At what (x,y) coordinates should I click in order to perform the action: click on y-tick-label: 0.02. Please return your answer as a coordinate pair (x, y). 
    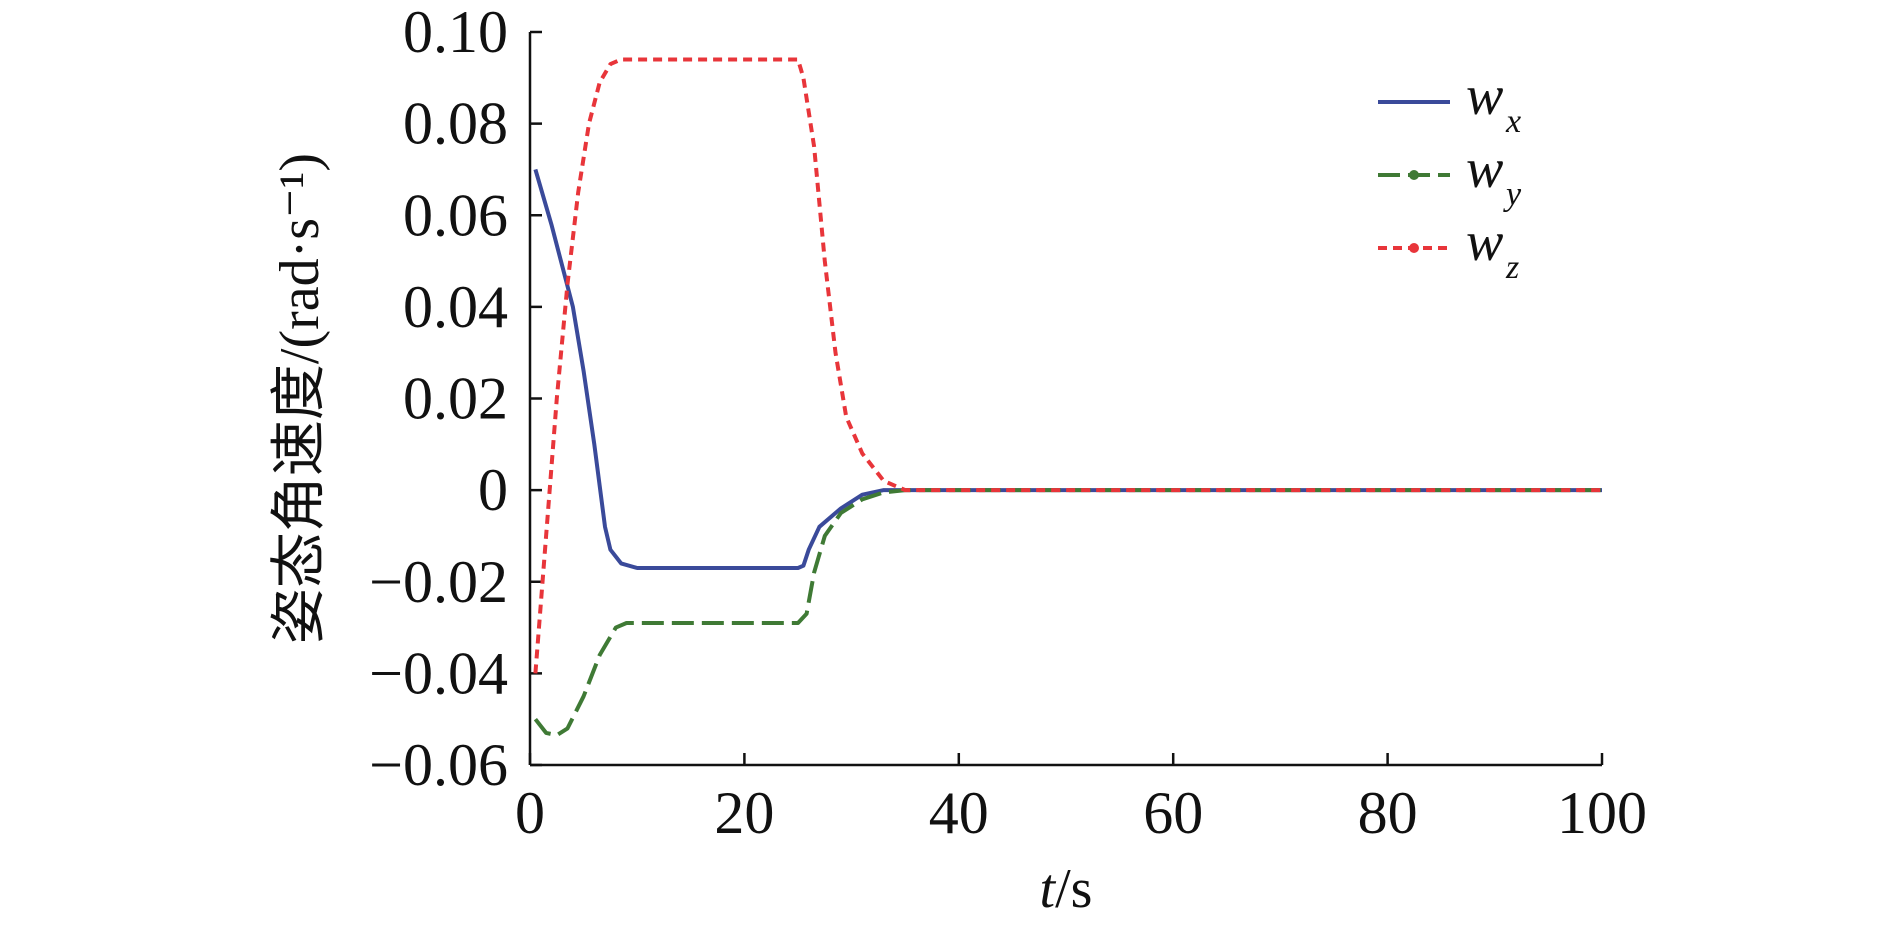
    Looking at the image, I should click on (455, 399).